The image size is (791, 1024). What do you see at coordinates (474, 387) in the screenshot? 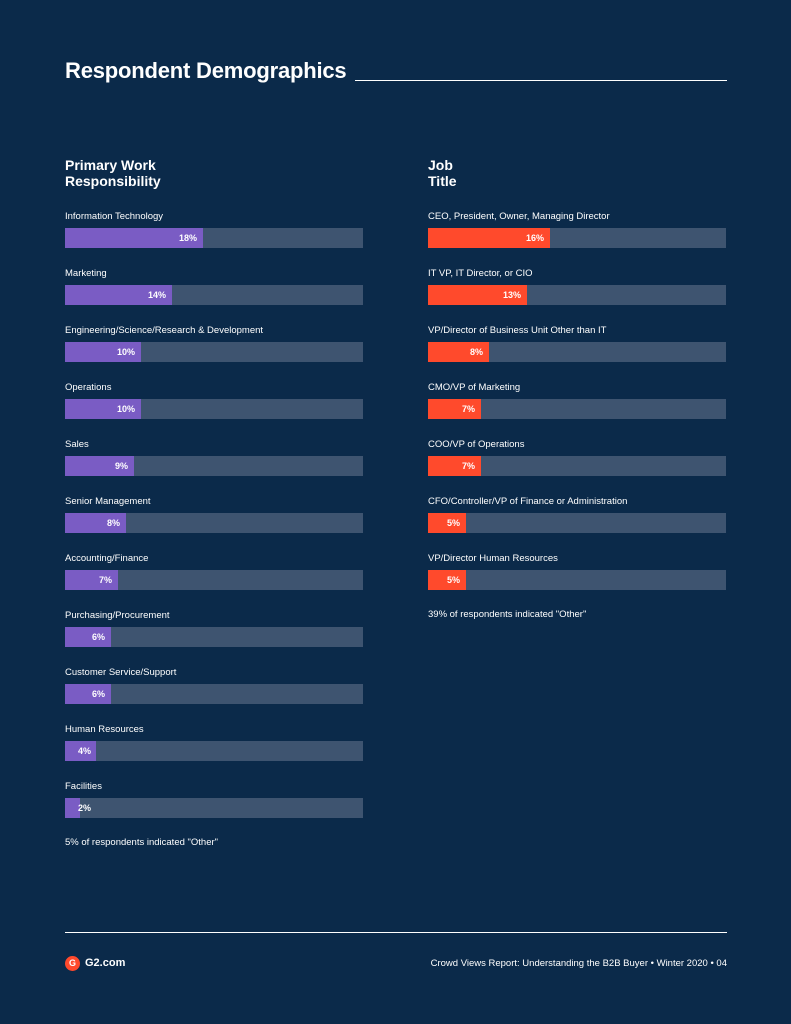
I see `bar-label: CMO/VP of Marketing` at bounding box center [474, 387].